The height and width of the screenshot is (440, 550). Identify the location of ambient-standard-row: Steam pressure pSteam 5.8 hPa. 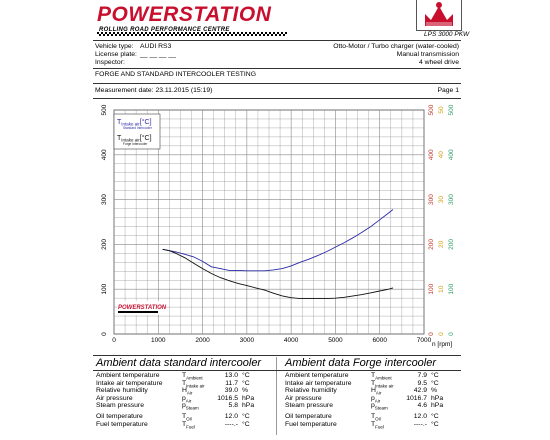
(184, 406).